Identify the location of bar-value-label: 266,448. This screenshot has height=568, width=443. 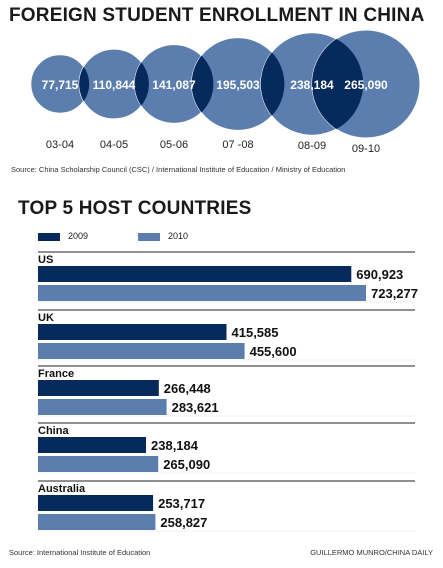
(187, 388).